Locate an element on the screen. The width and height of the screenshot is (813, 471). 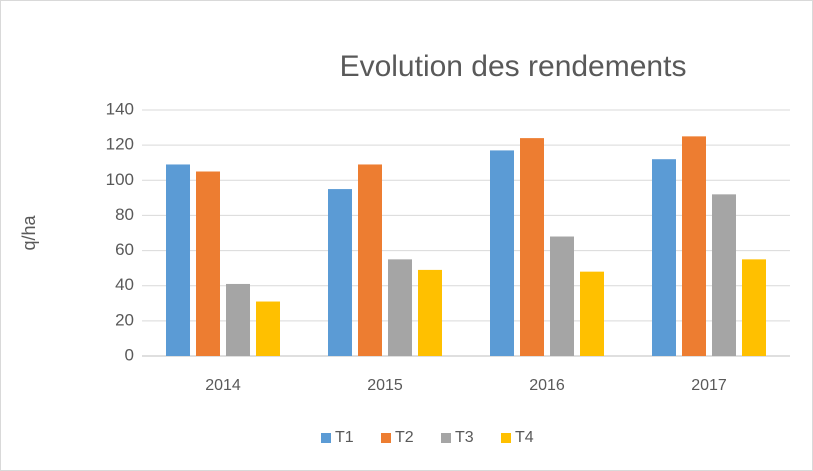
x-tick-label: 2014 is located at coordinates (223, 385).